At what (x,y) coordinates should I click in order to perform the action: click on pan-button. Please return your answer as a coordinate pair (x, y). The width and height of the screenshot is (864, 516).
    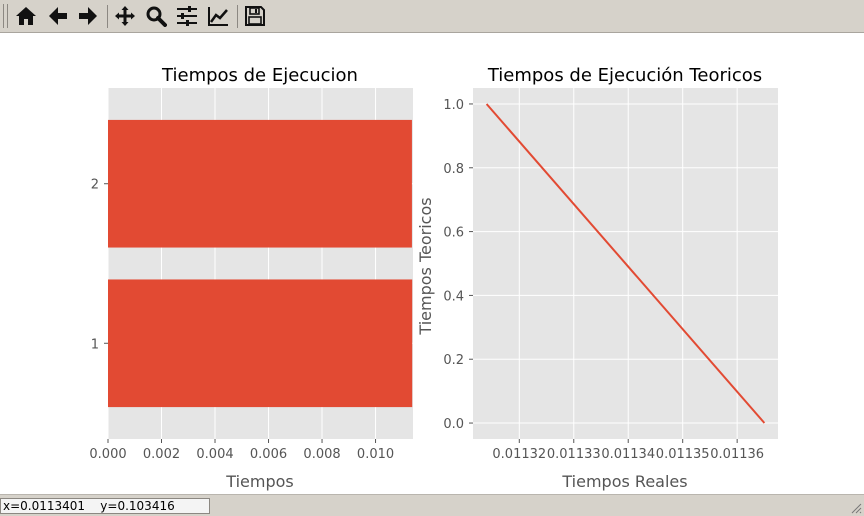
    Looking at the image, I should click on (125, 16).